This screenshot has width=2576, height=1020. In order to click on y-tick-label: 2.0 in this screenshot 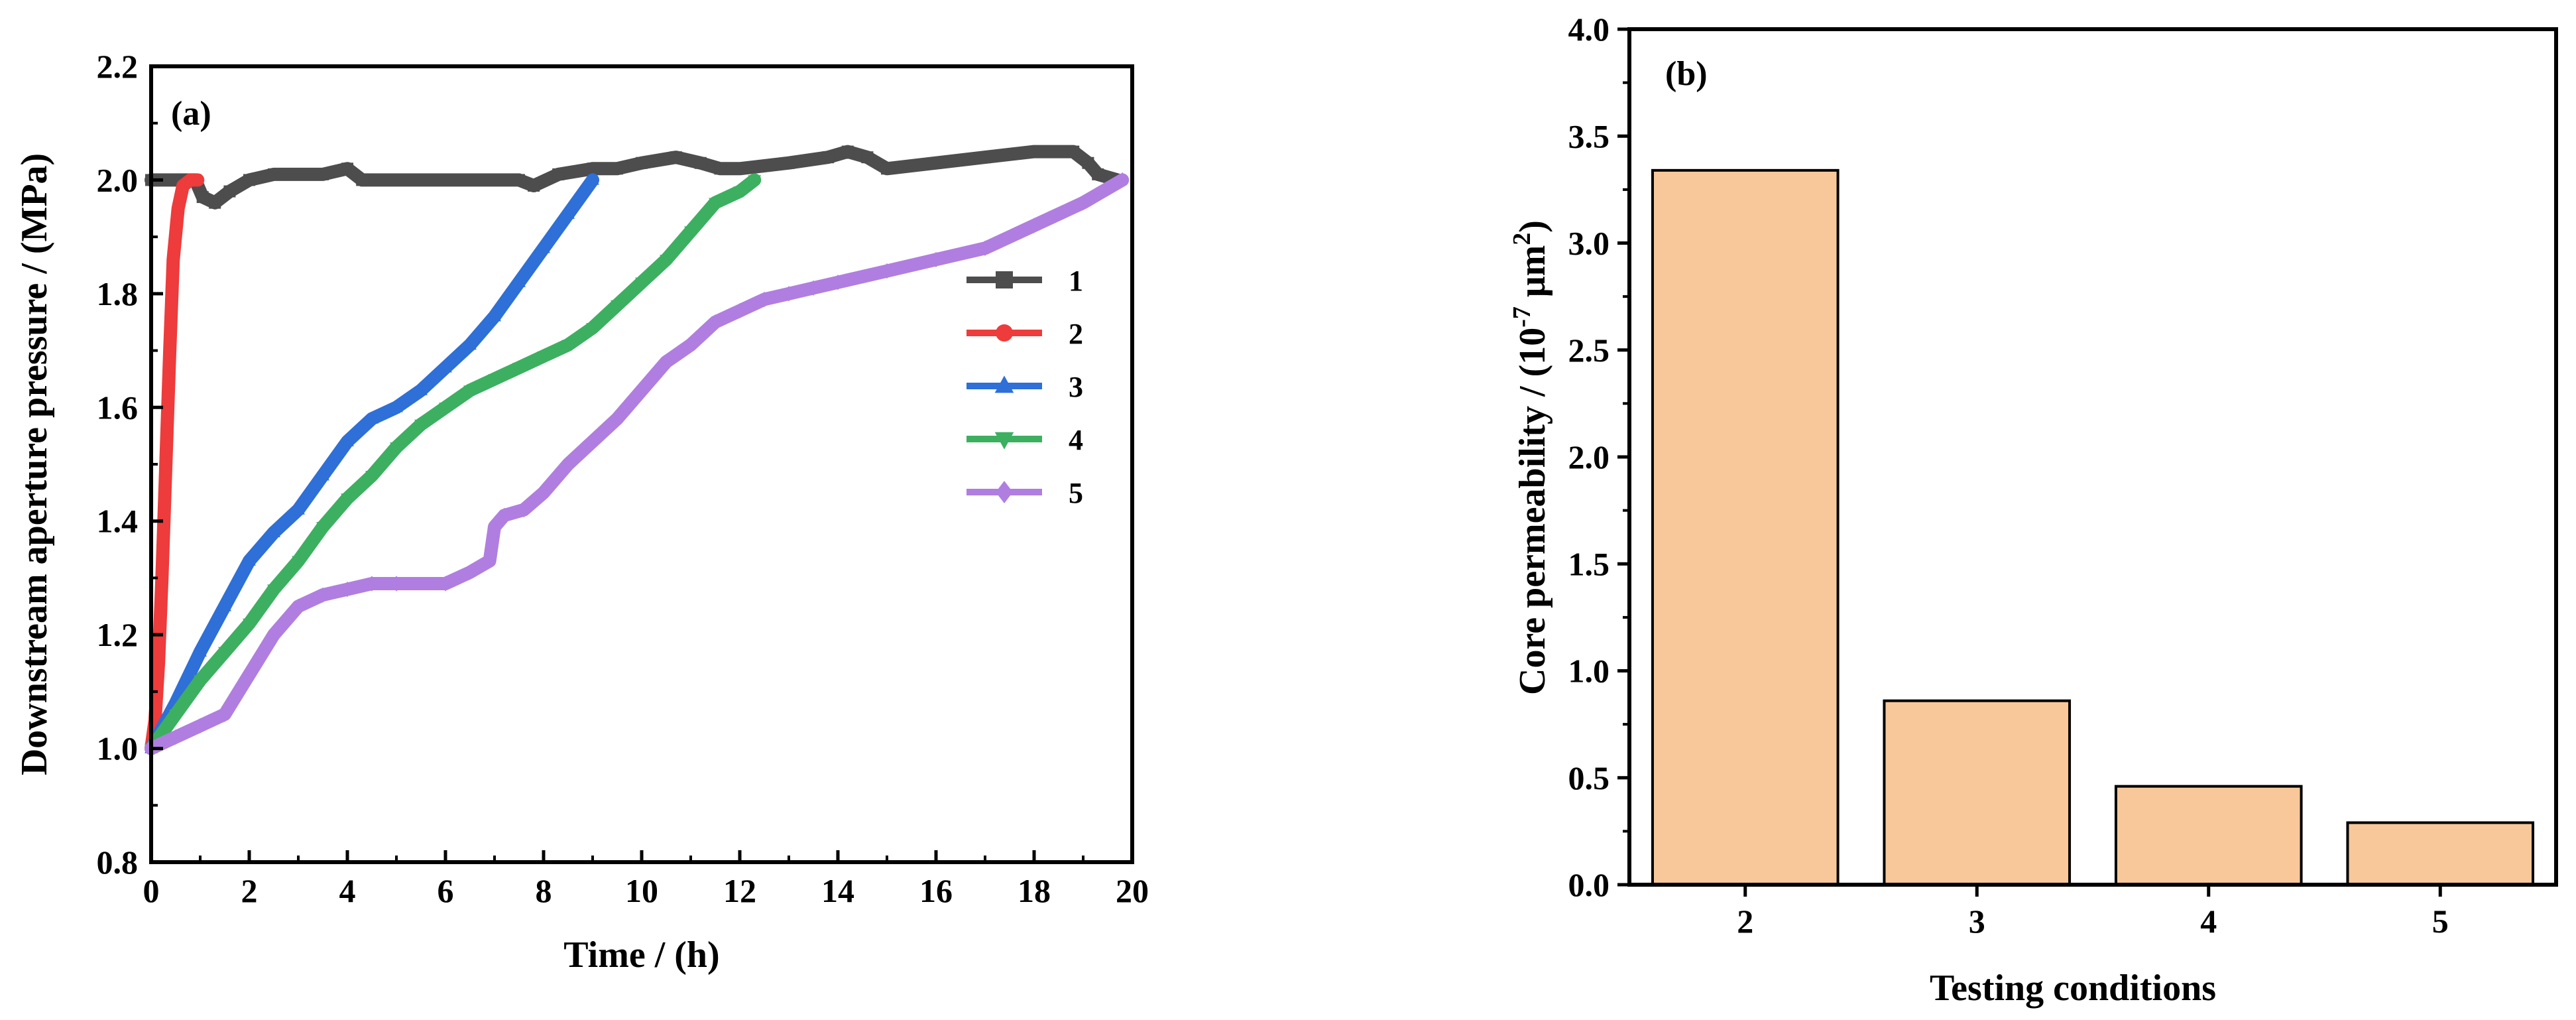, I will do `click(118, 179)`.